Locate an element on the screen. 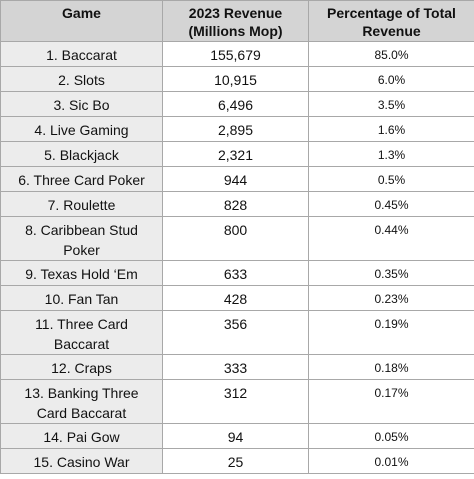  revenue-cell: 633 is located at coordinates (235, 273).